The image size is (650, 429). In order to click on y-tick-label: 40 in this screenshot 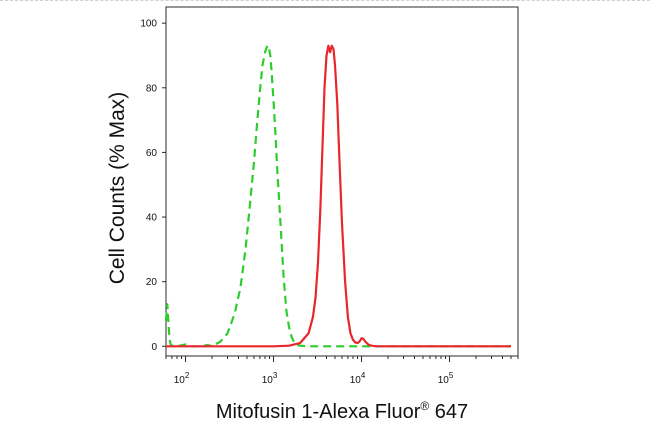, I will do `click(152, 218)`.